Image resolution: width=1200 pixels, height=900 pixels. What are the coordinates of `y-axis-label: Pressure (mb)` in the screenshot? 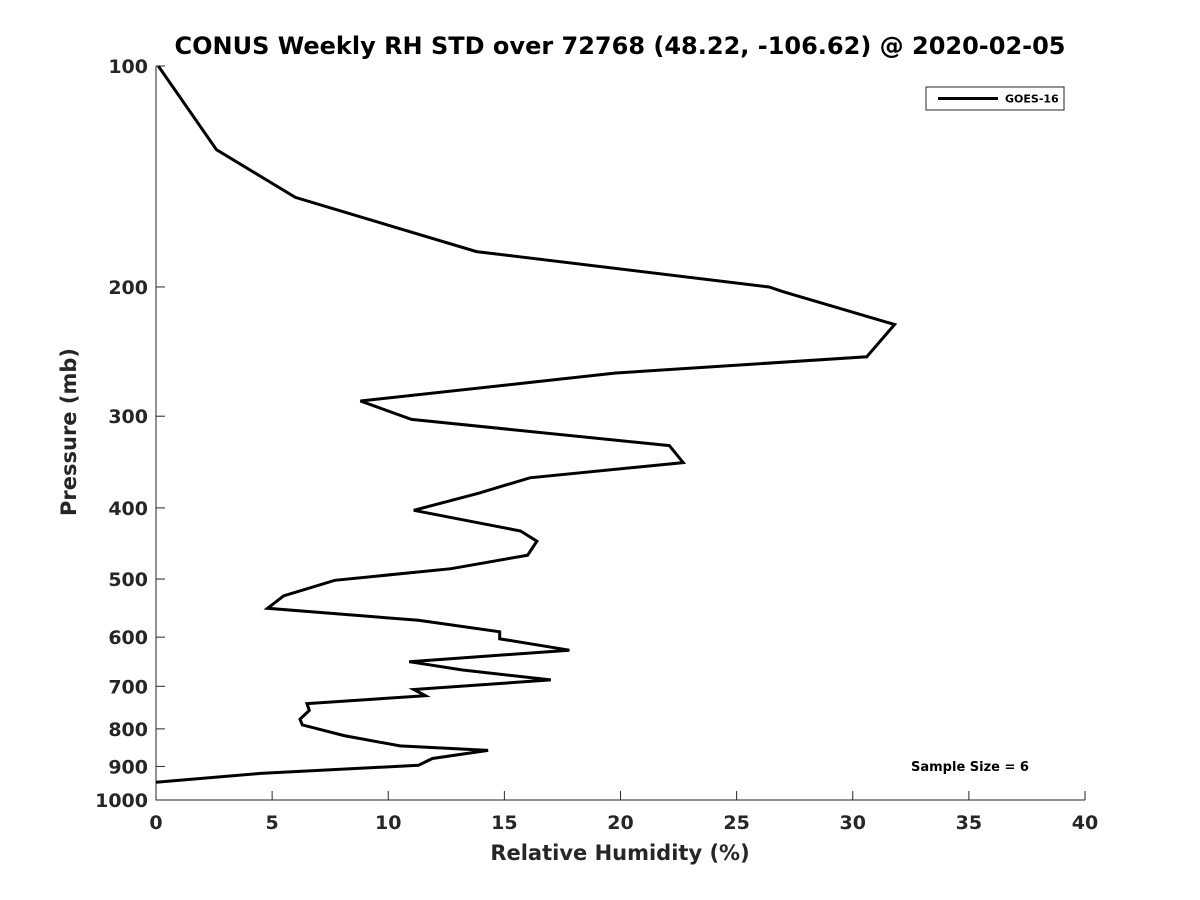 It's located at (69, 432).